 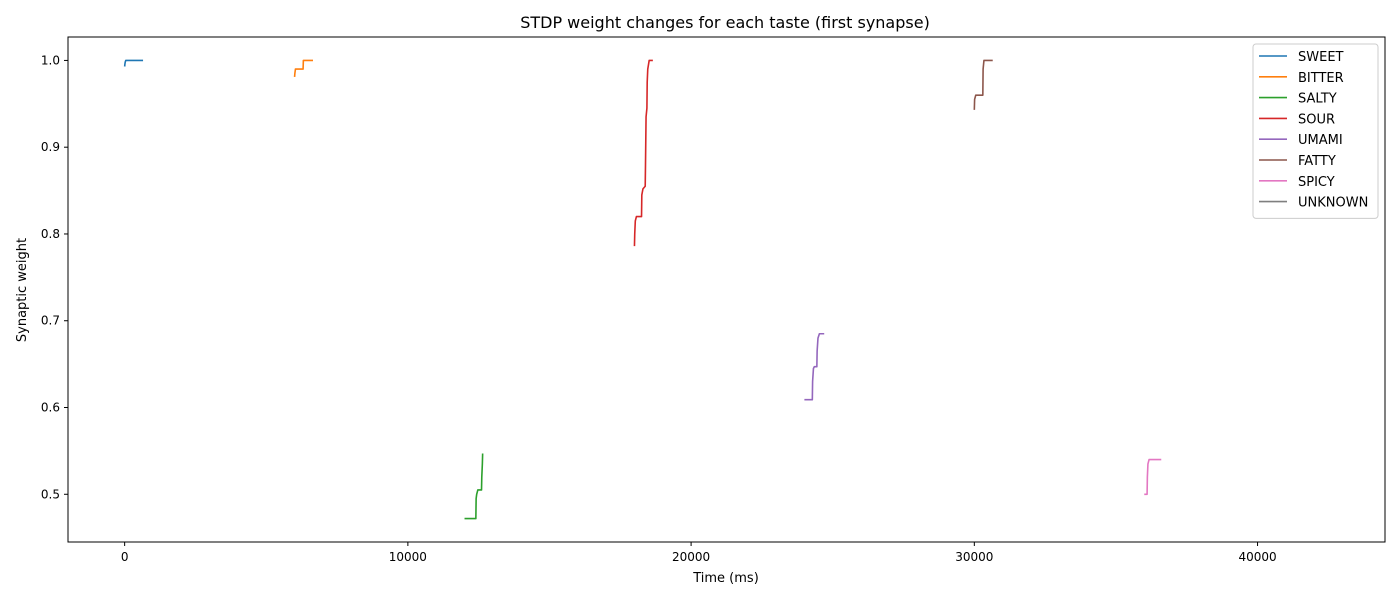 I want to click on x-axis: 0 10000 20000 30000 40000, so click(x=699, y=553).